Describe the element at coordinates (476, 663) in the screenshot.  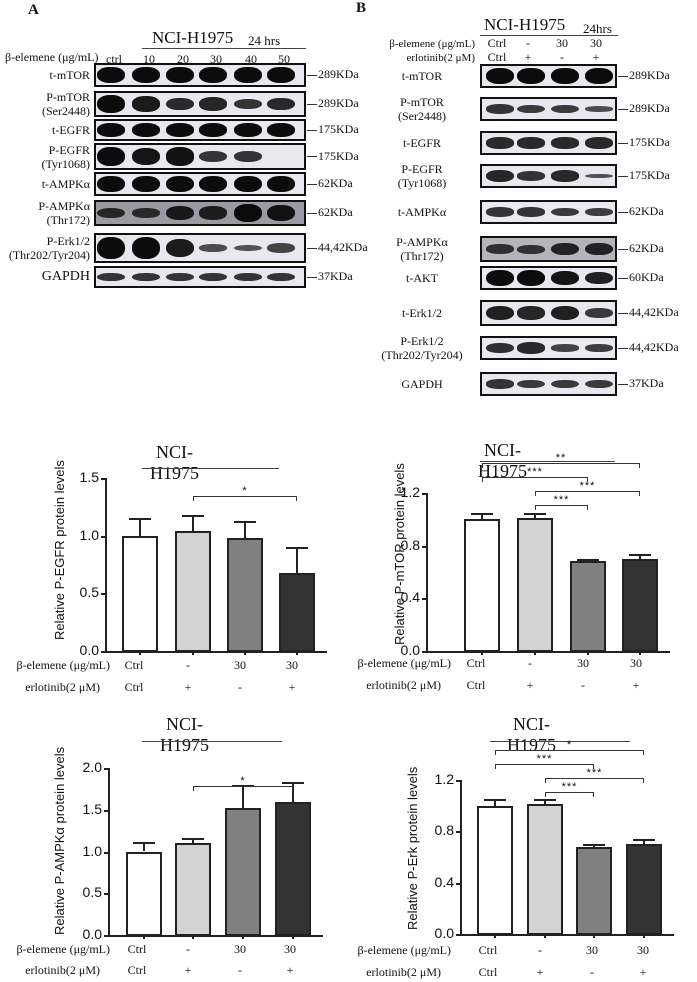
I see `treatment-row1-value: Ctrl` at that location.